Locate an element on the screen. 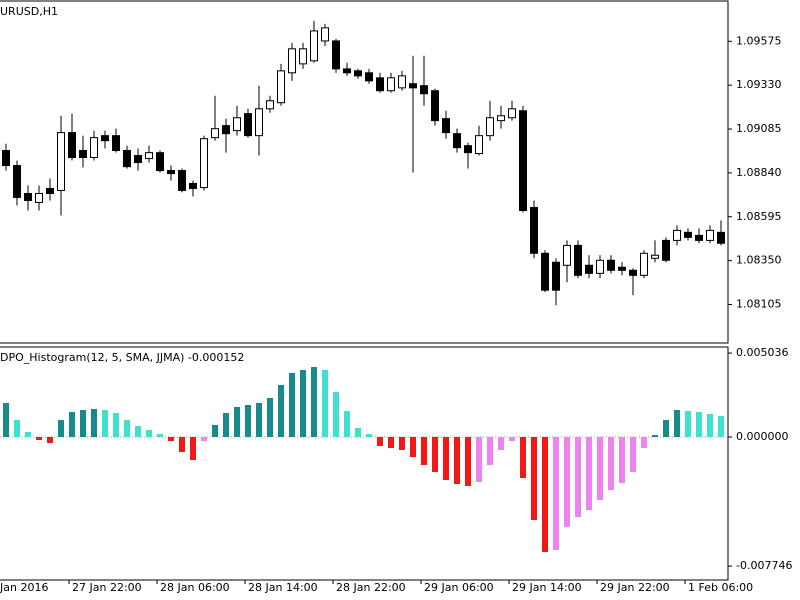  y-tick-label: 1.09330 is located at coordinates (759, 84).